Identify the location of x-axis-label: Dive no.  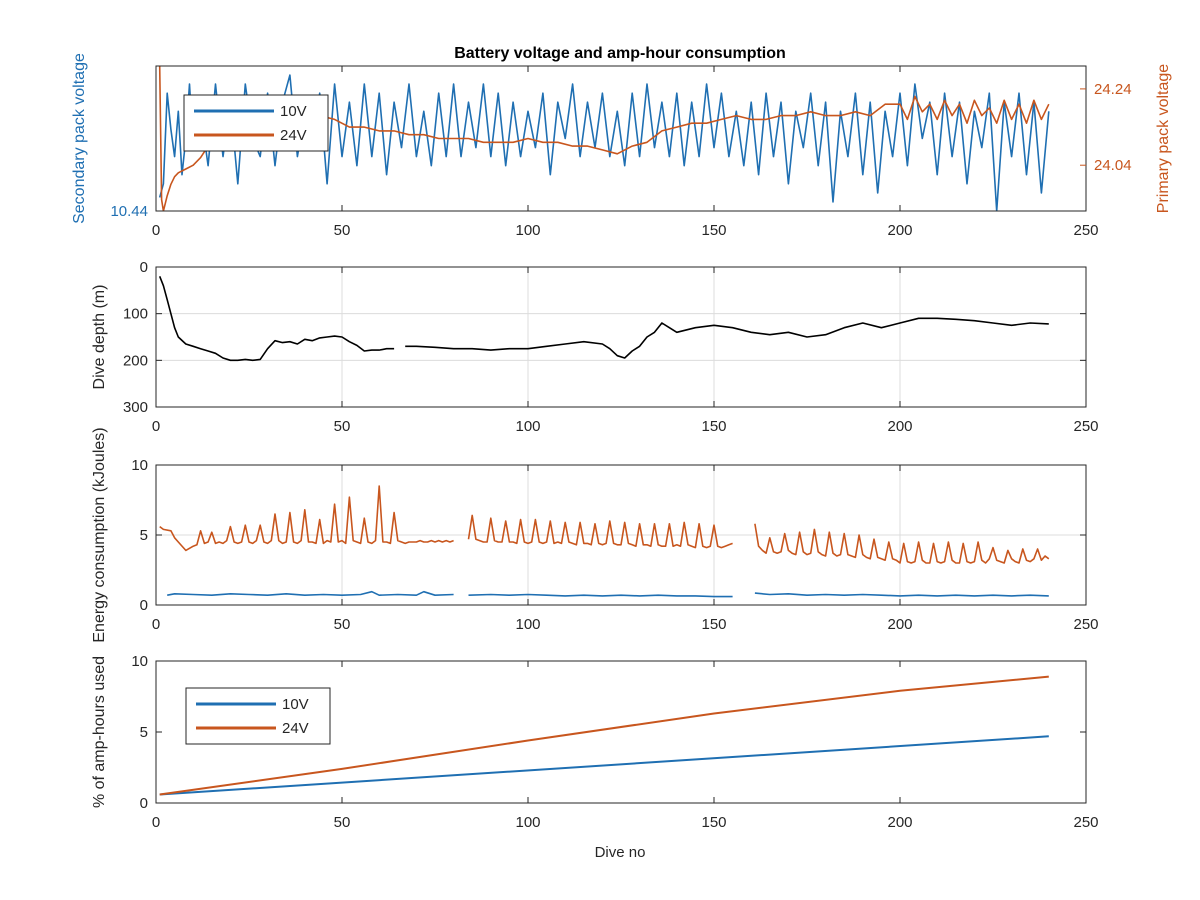
(620, 852).